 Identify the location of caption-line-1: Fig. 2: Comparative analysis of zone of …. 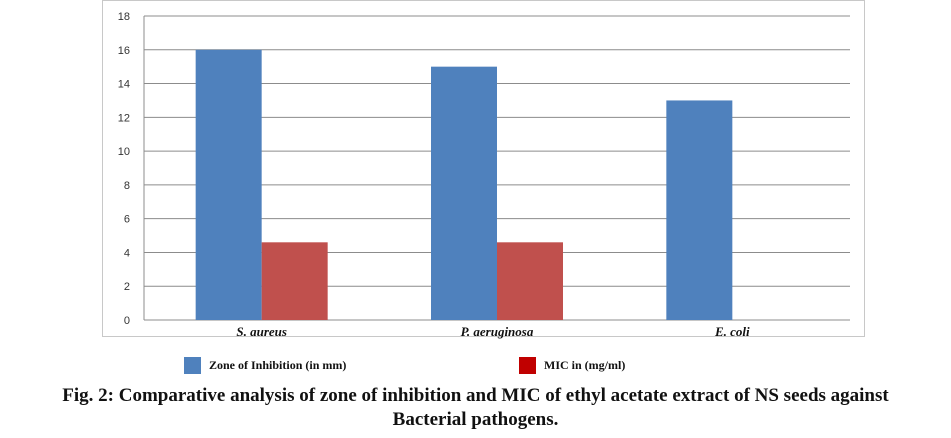
(475, 395).